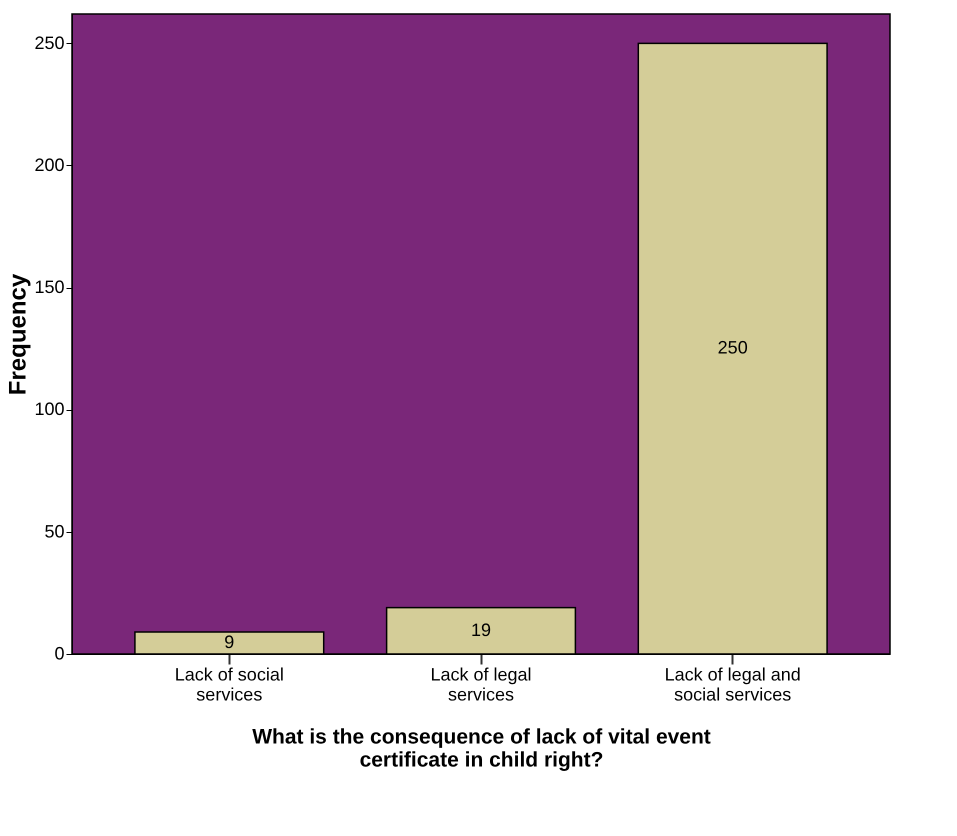 This screenshot has height=836, width=957. I want to click on y-tick-label: 0, so click(59, 654).